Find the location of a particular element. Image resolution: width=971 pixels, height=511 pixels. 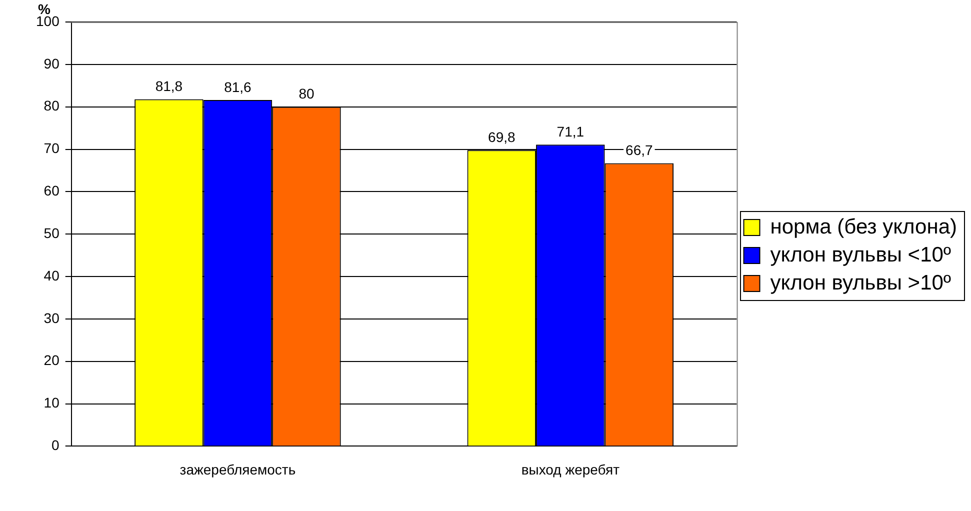

data-label: 71,1 is located at coordinates (570, 131).